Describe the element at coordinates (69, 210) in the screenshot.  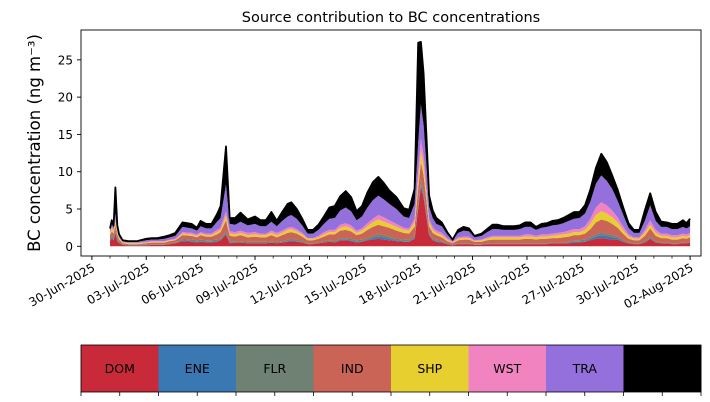
I see `y-tick-label: 5` at that location.